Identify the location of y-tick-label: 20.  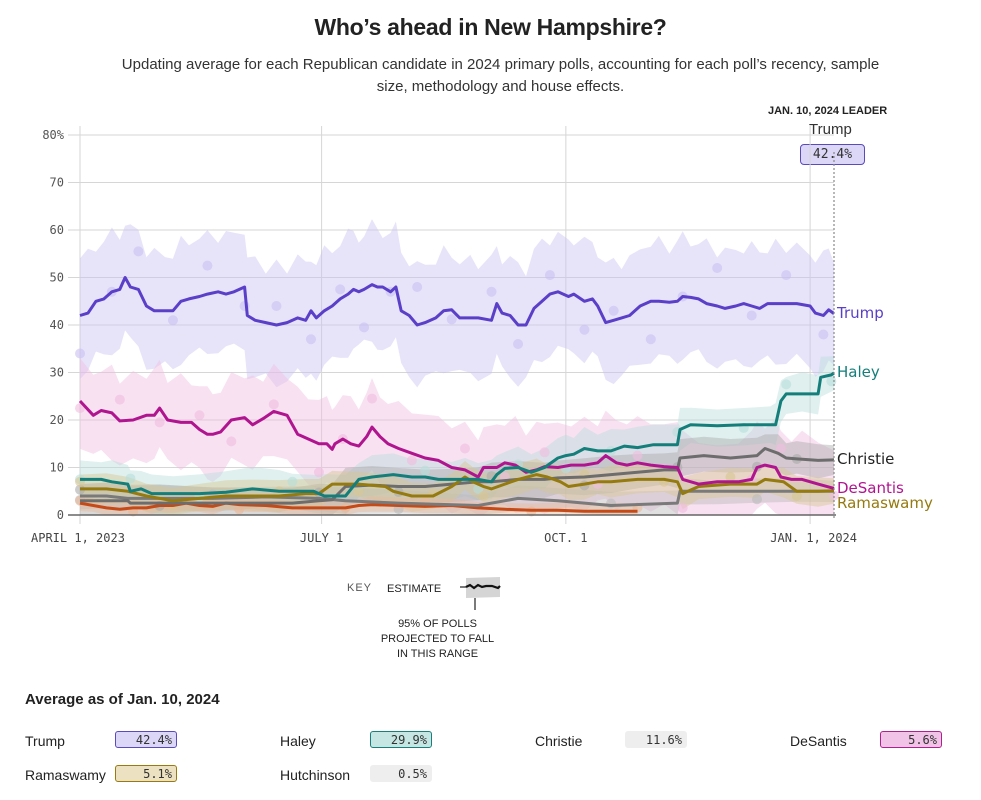
(57, 420).